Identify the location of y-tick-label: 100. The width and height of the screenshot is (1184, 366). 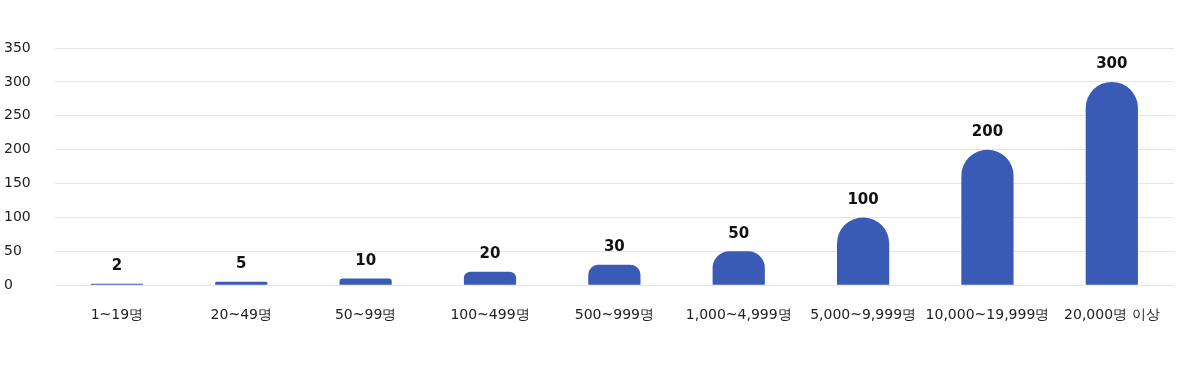
(17, 216).